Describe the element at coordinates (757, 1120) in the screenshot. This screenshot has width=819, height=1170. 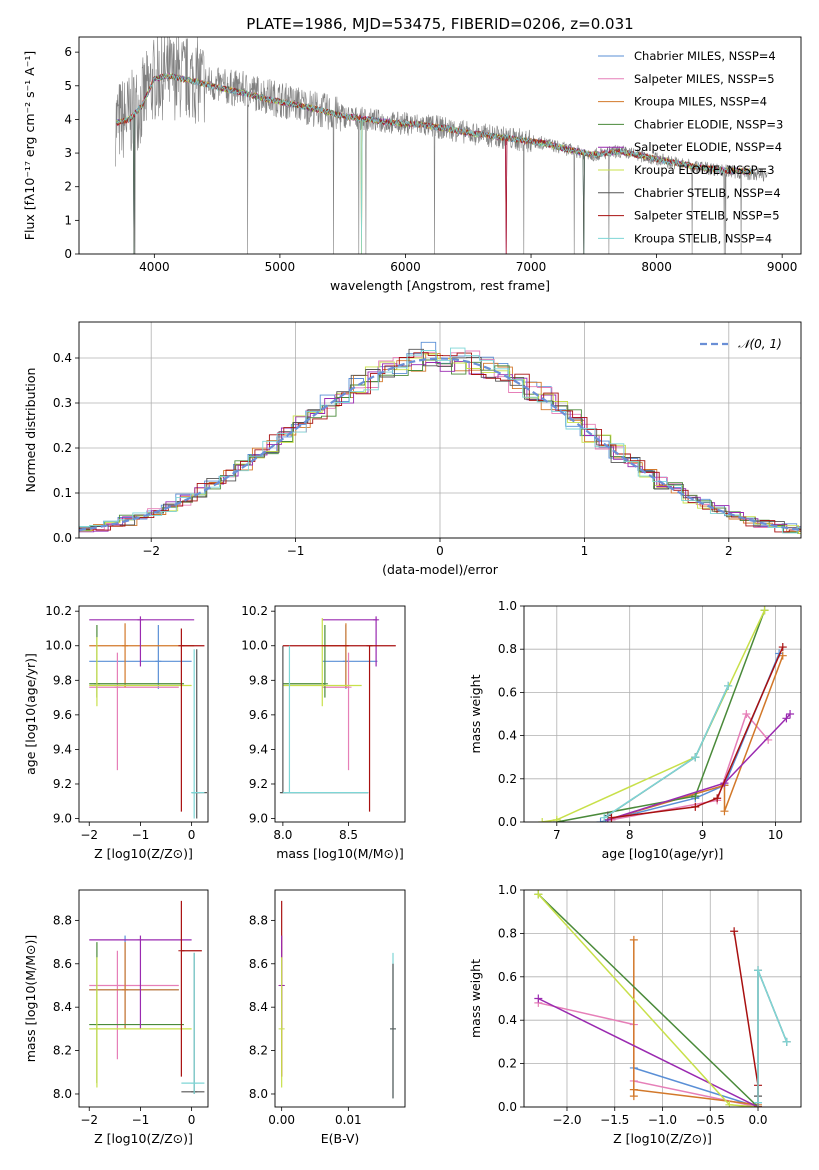
I see `x-tick-label: 0.0` at that location.